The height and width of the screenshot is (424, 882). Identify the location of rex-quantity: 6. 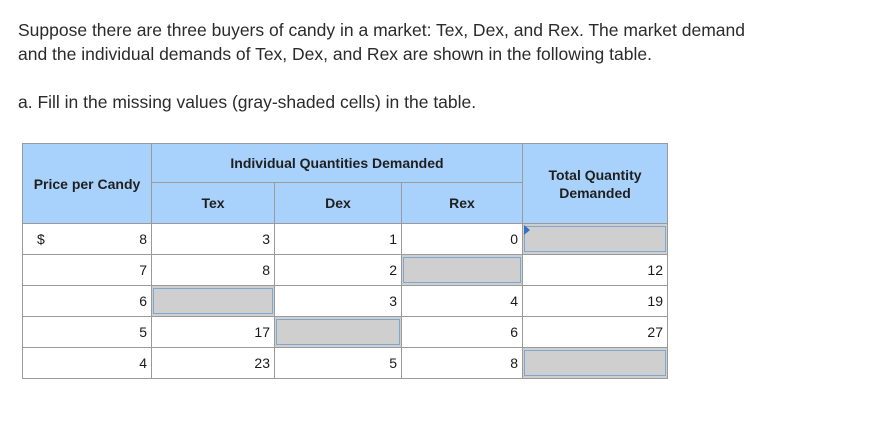
(462, 332).